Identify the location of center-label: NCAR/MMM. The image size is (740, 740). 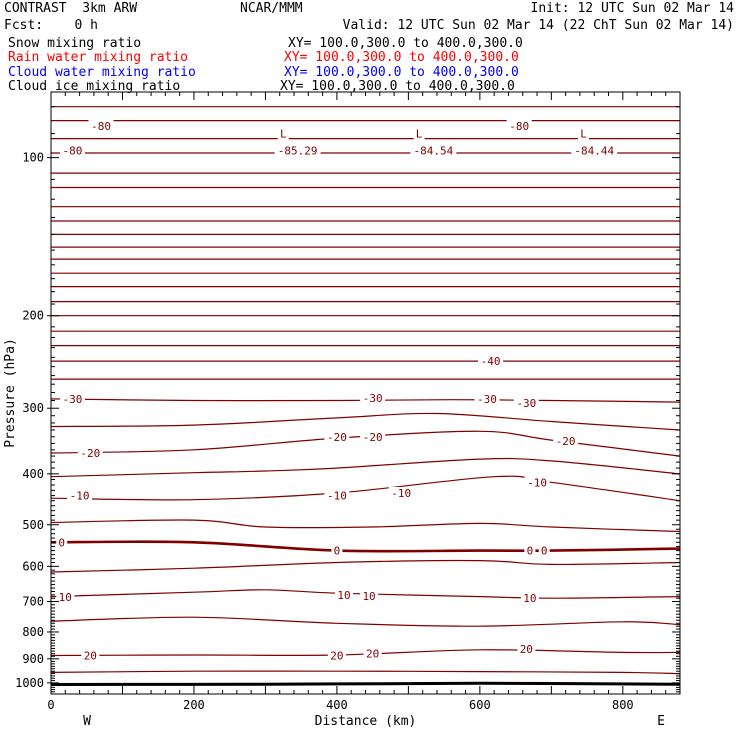
(271, 8).